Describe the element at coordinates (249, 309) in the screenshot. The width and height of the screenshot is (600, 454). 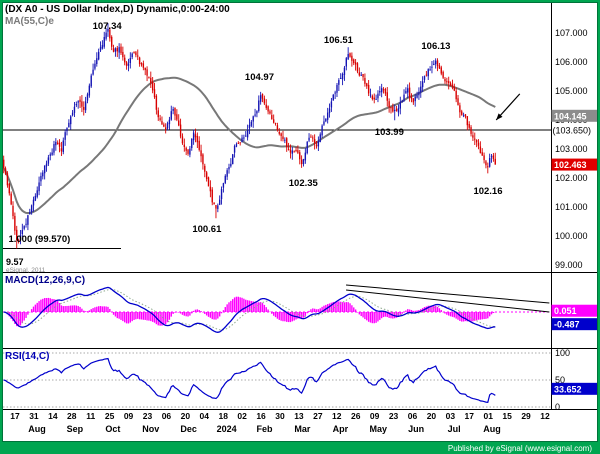
I see `macd-line` at that location.